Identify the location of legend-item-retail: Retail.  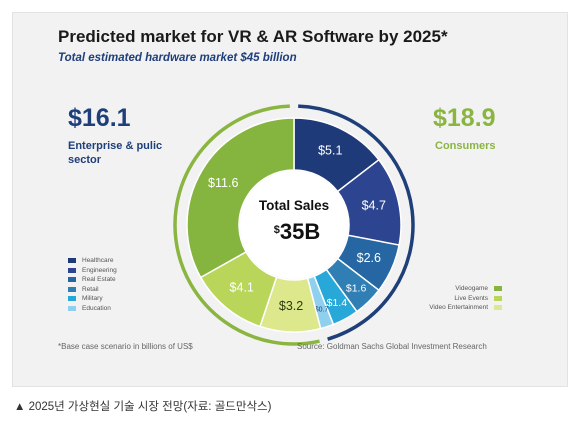
(92, 290).